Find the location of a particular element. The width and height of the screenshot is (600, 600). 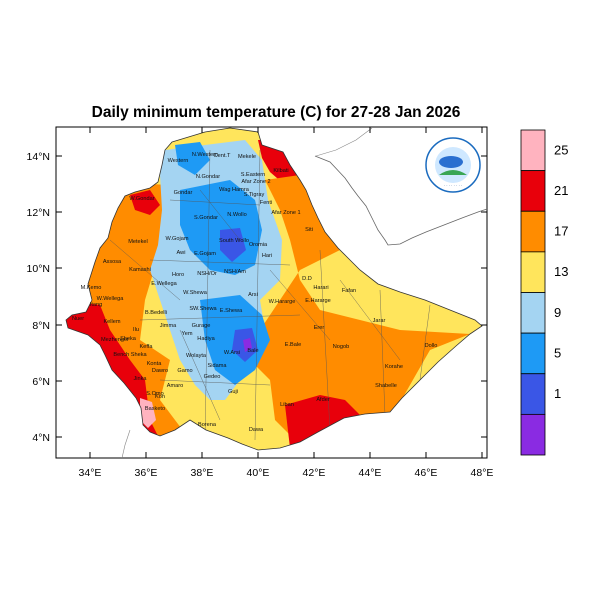

region-label: Arsi is located at coordinates (253, 295).